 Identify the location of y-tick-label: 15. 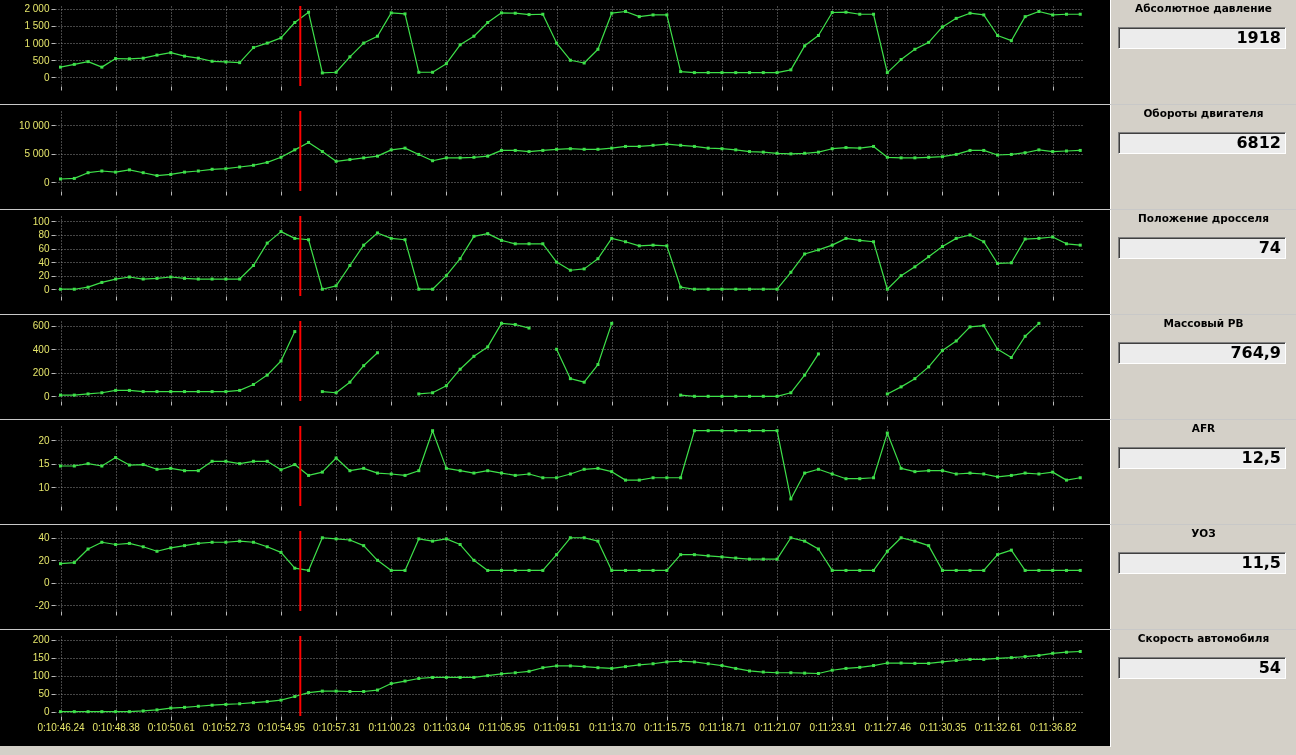
(44, 464).